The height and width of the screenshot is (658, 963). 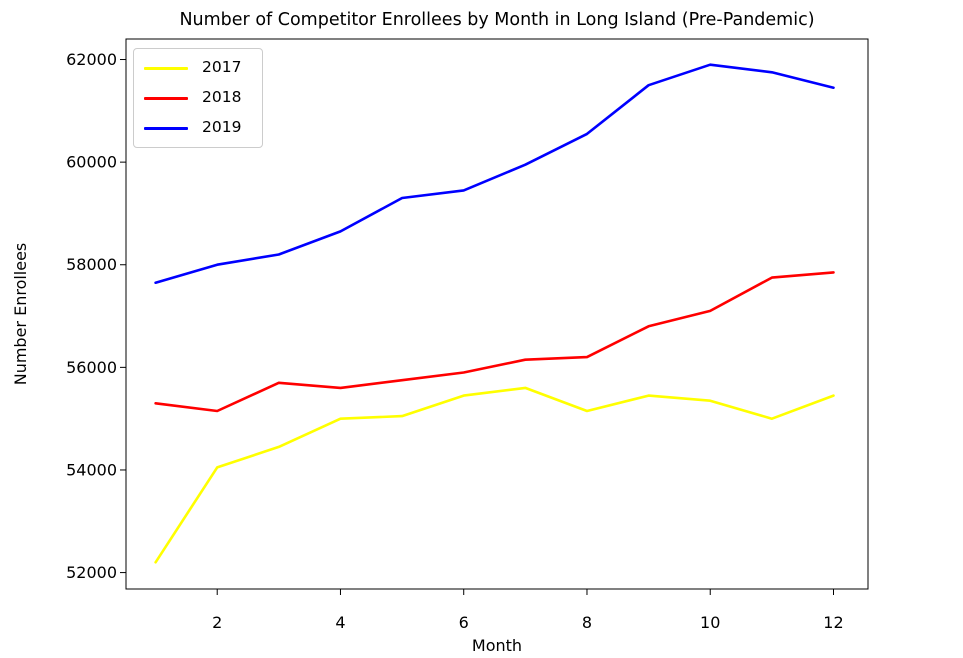 What do you see at coordinates (91, 59) in the screenshot?
I see `y-tick-label: 62000` at bounding box center [91, 59].